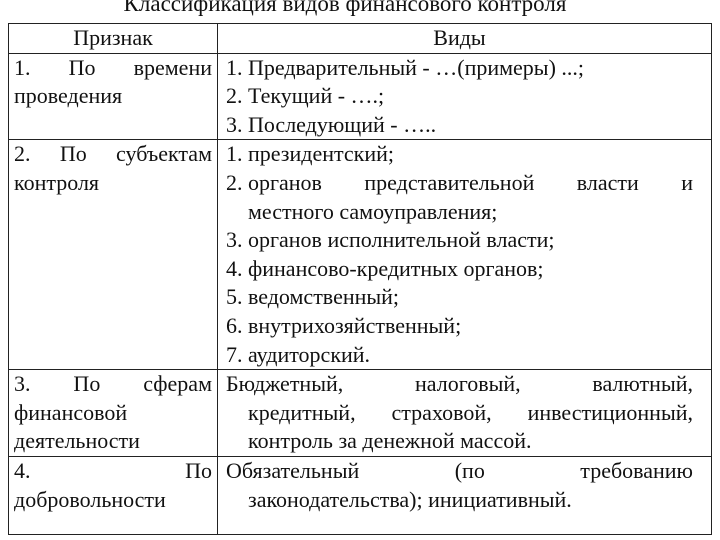 This screenshot has width=720, height=540. What do you see at coordinates (71, 412) in the screenshot?
I see `criterion-line: финансовой` at bounding box center [71, 412].